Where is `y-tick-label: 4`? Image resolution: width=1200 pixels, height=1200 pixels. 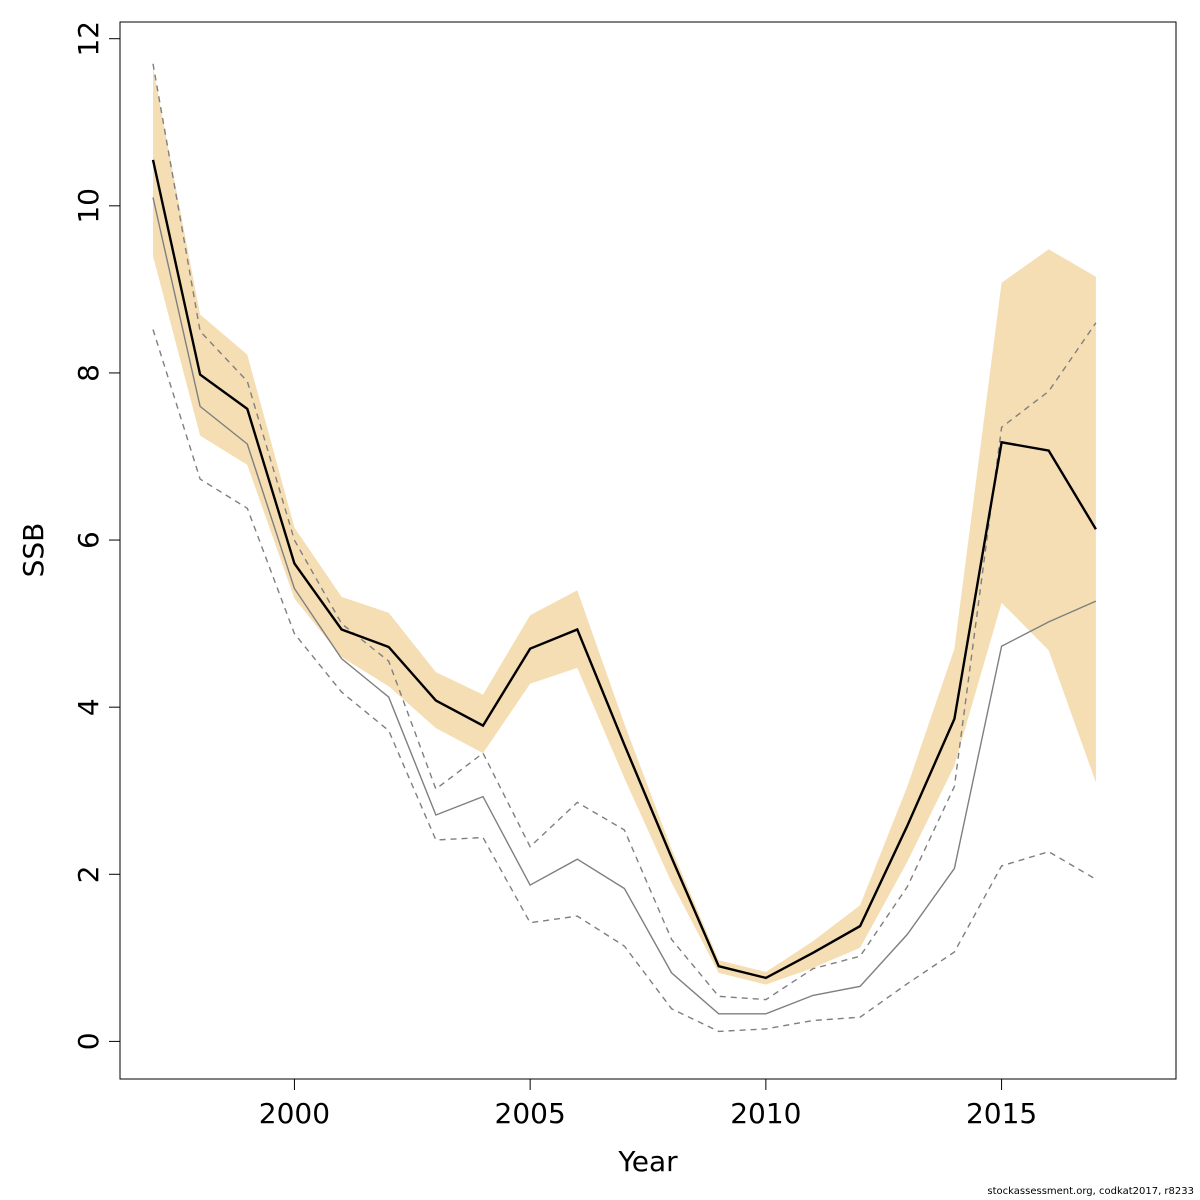 y-tick-label: 4 is located at coordinates (88, 707).